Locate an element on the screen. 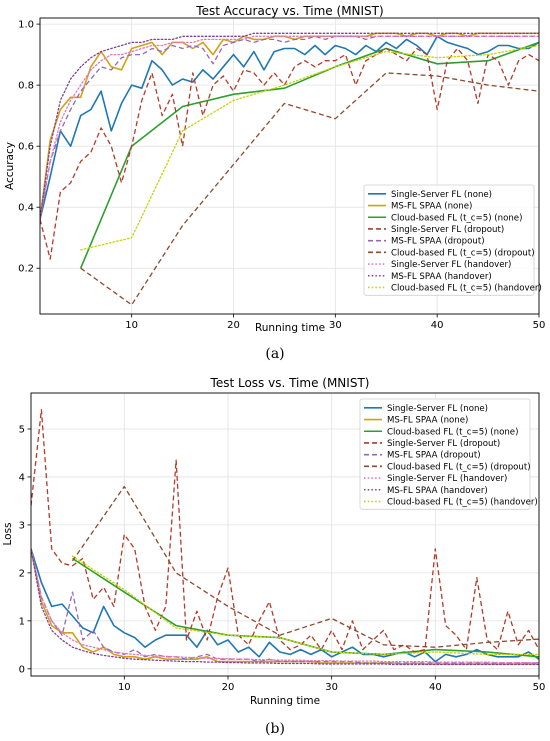 The height and width of the screenshot is (741, 550). accuracy-legend-label: MS-FL SPAA (handover) is located at coordinates (441, 277).